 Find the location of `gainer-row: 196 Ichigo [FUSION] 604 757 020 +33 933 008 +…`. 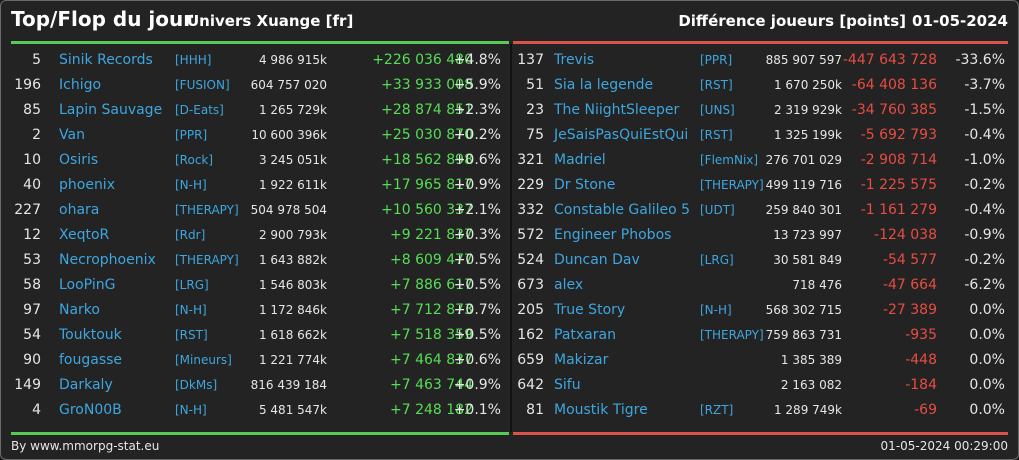

gainer-row: 196 Ichigo [FUSION] 604 757 020 +33 933 008 +… is located at coordinates (260, 85).